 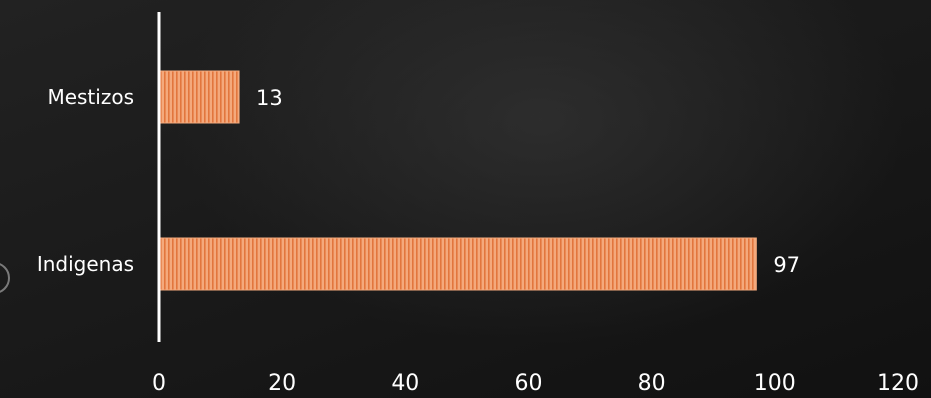 What do you see at coordinates (90, 97) in the screenshot?
I see `category-label-mestizos: Mestizos` at bounding box center [90, 97].